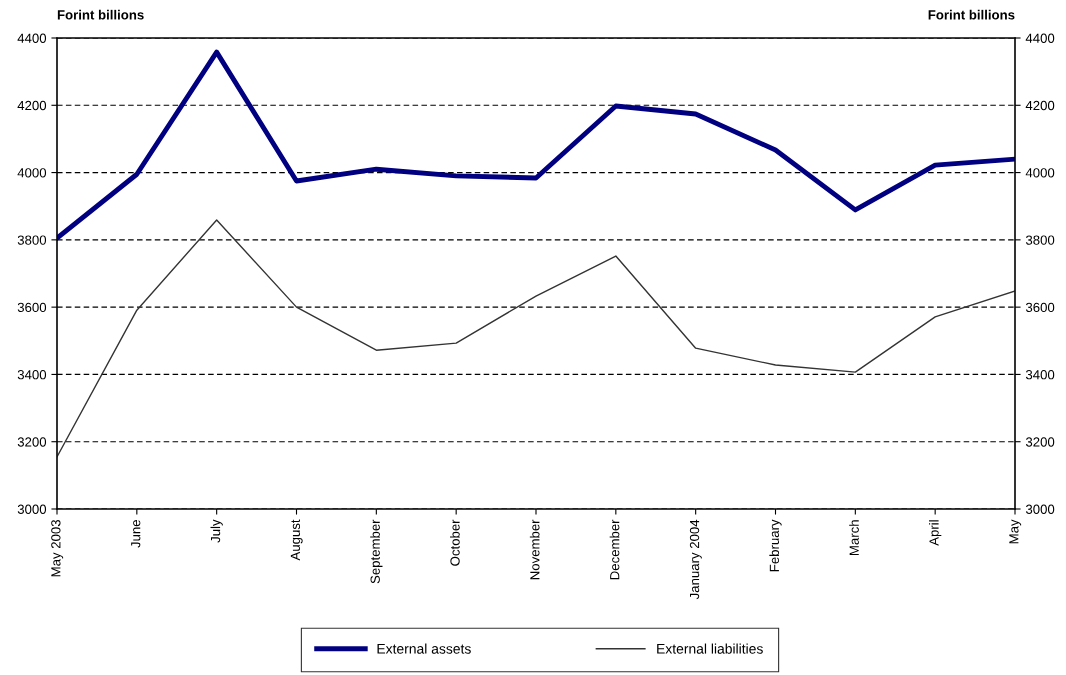 The height and width of the screenshot is (675, 1066). Describe the element at coordinates (376, 551) in the screenshot. I see `x-tick-label: September` at that location.